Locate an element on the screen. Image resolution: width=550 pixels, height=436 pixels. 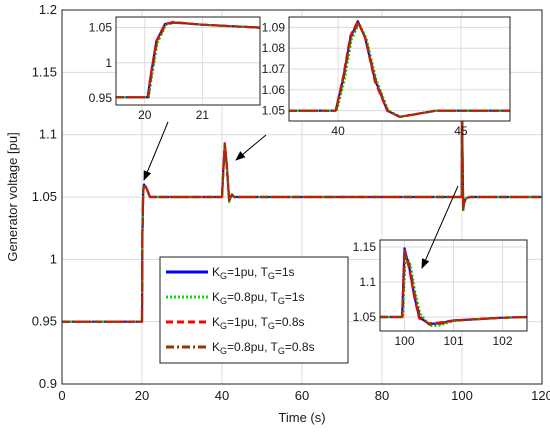
legend-label-1: KG=1pu, TG=1s is located at coordinates (253, 273).